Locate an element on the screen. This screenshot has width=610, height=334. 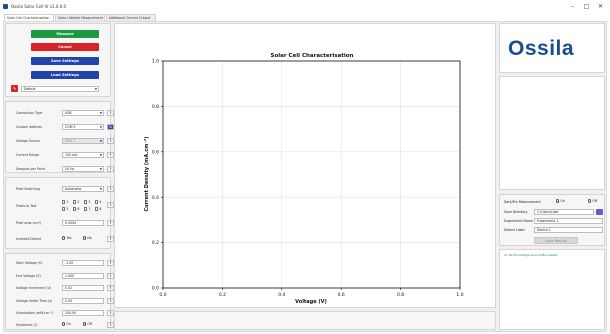
save-settings-button: Save Settings is located at coordinates (65, 61).